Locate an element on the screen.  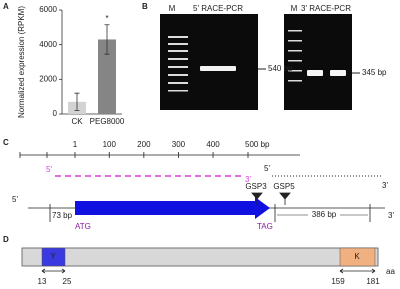
y-axis-label: Normalized expression (RPKM) is located at coordinates (21, 62).